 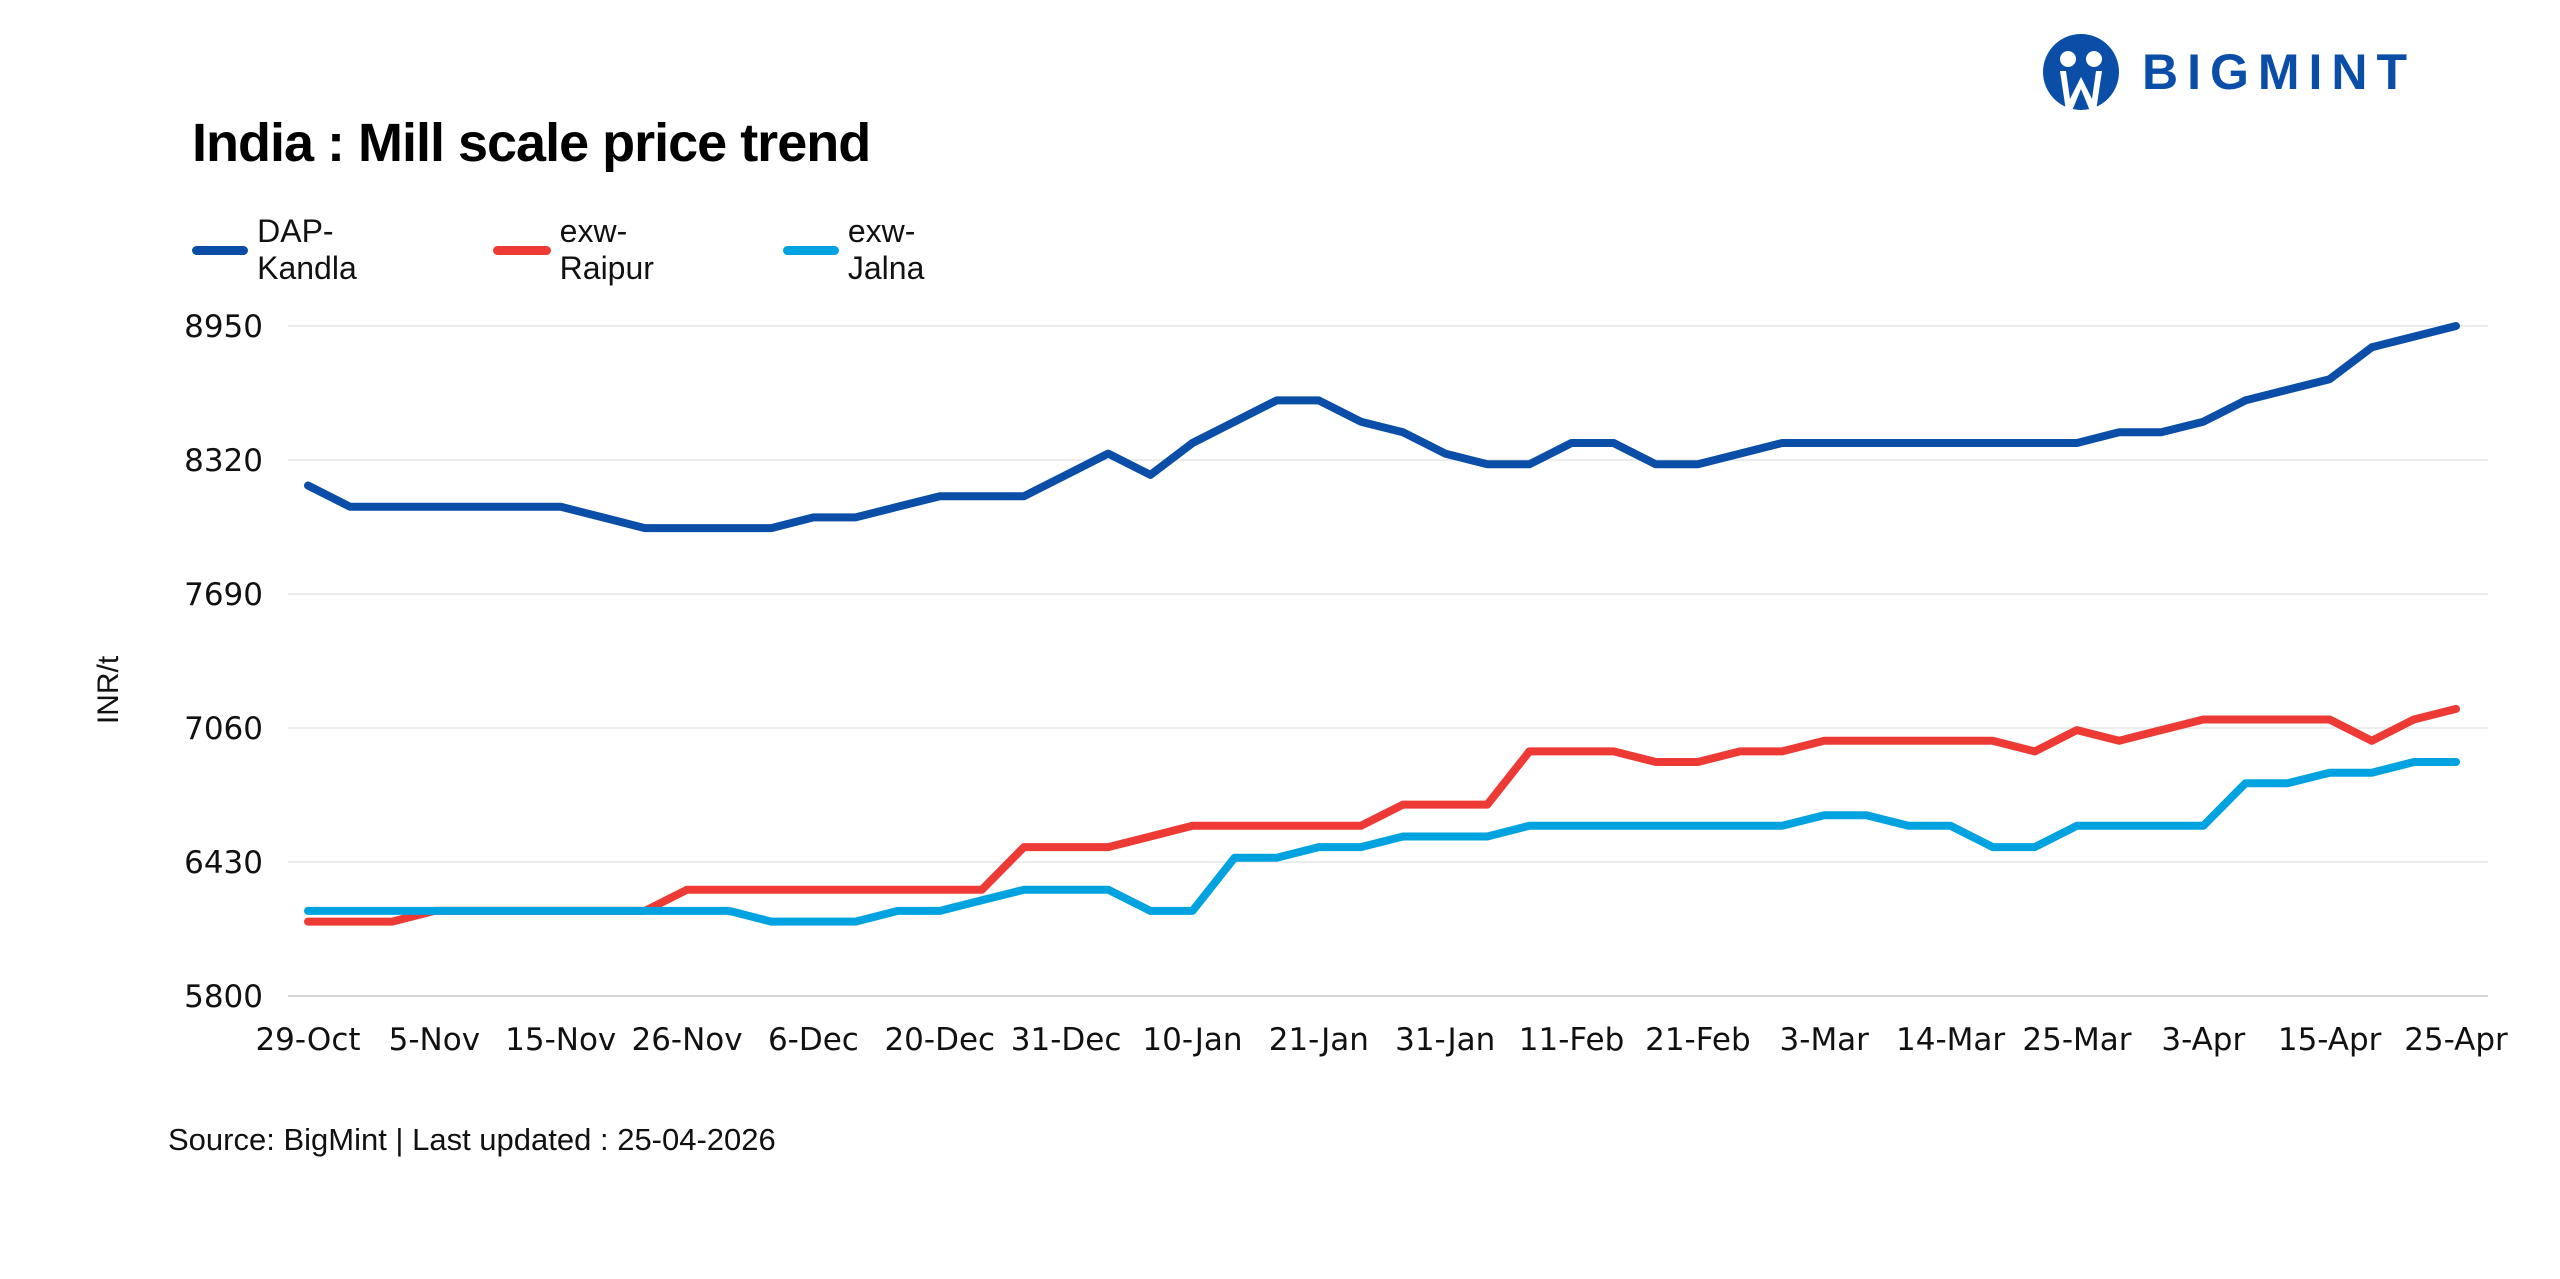 I want to click on y-tick-label: 7690, so click(x=223, y=595).